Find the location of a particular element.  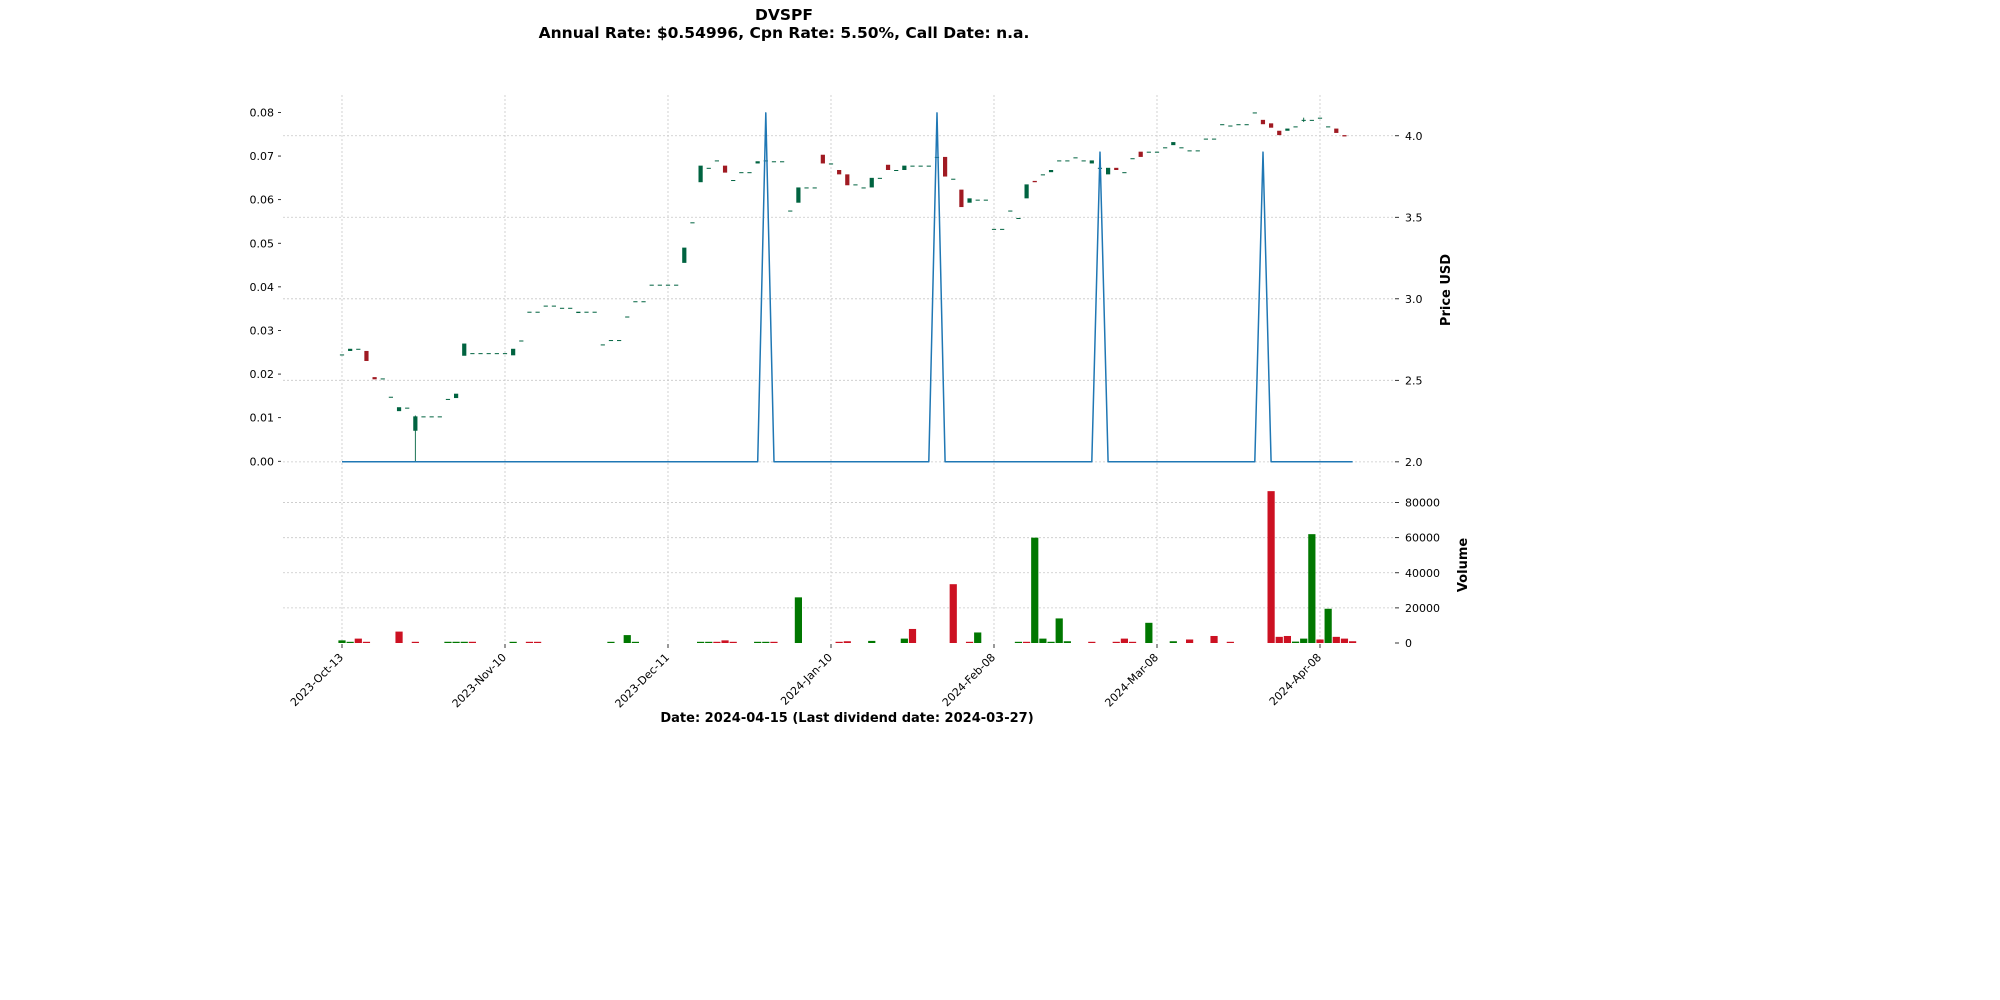

y-tick-label: 0.06 is located at coordinates (262, 200).